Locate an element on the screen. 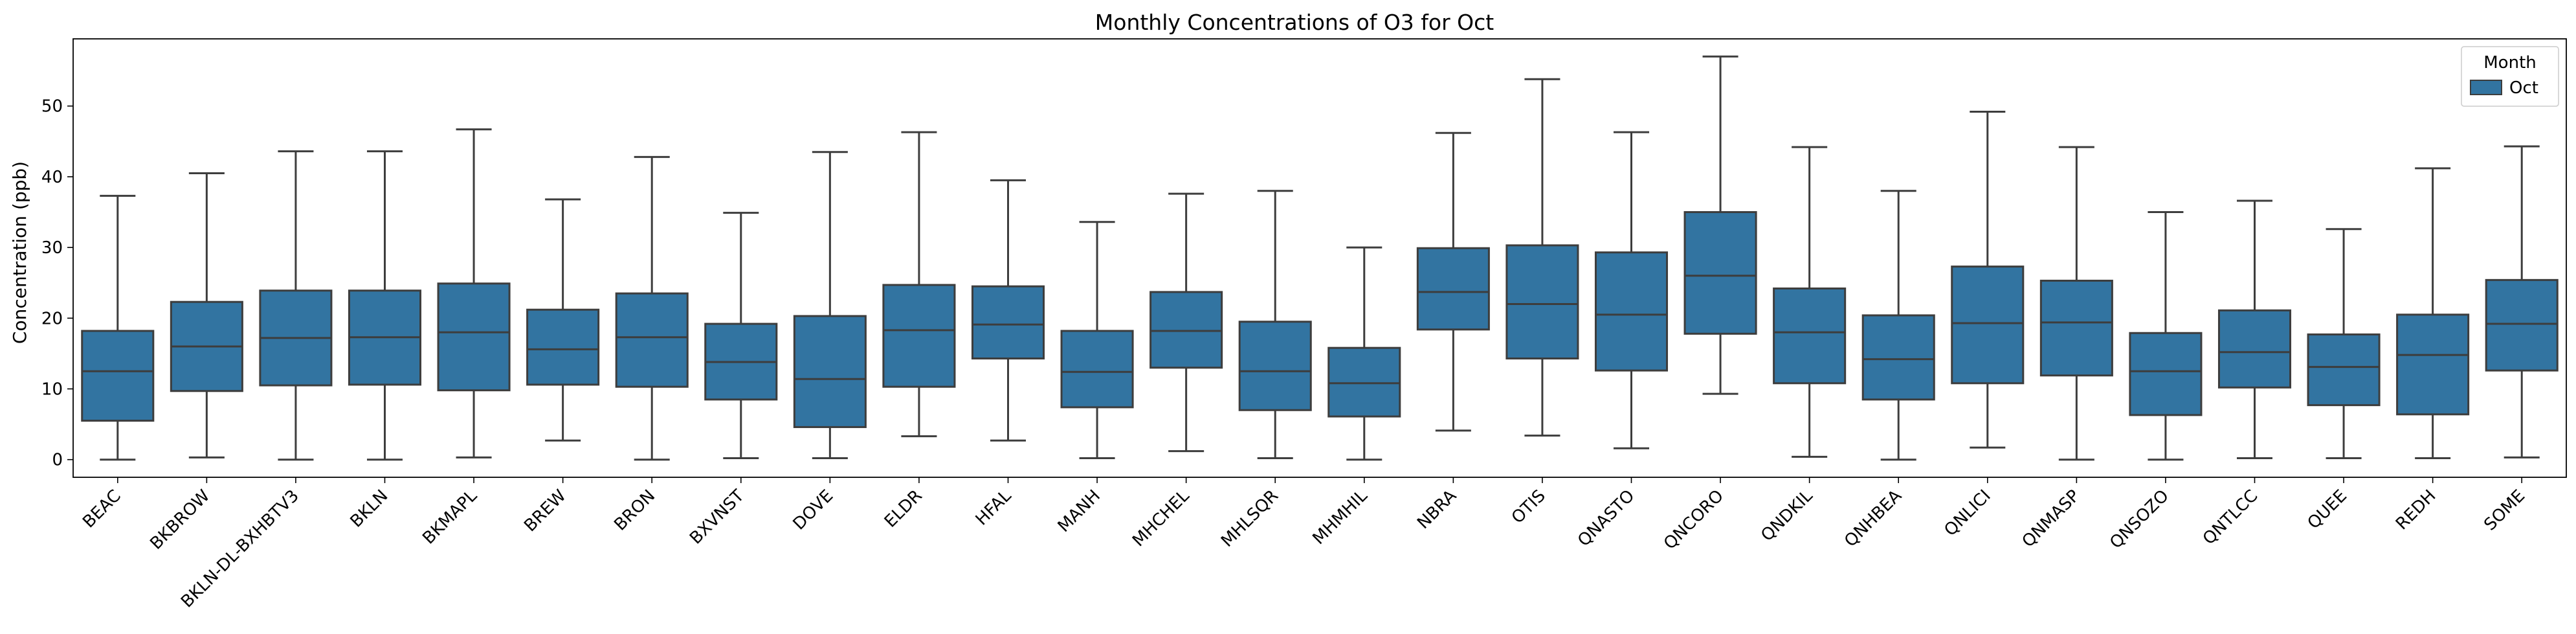  box-qndkil is located at coordinates (1810, 302).